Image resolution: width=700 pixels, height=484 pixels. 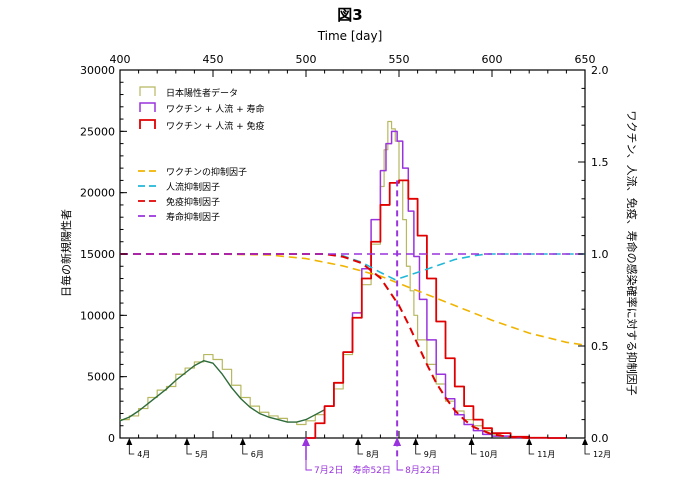 I want to click on month-label: 9月, so click(x=430, y=454).